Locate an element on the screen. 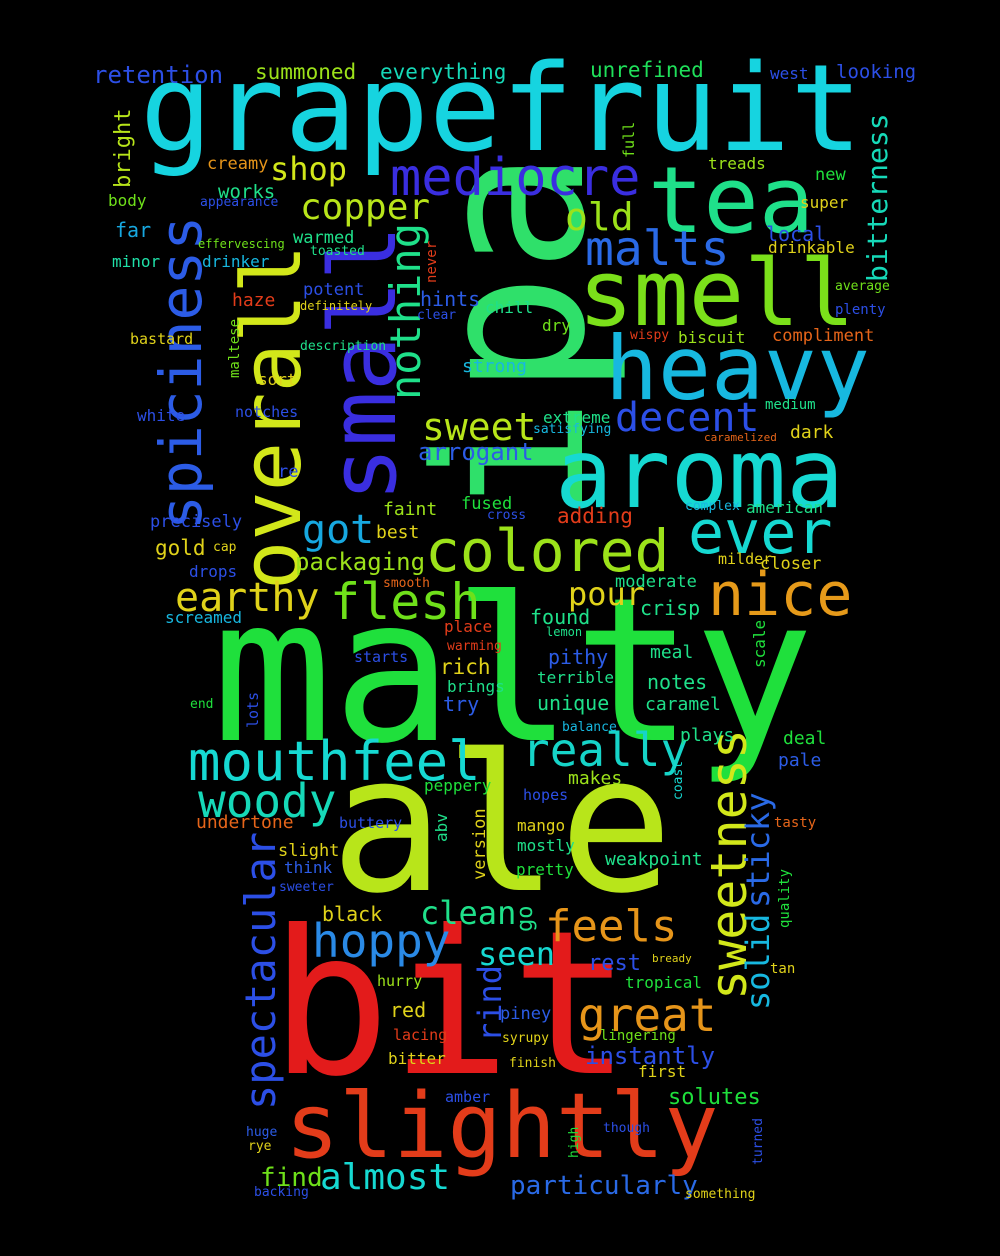 The image size is (1000, 1256). word-shop: shop is located at coordinates (309, 169).